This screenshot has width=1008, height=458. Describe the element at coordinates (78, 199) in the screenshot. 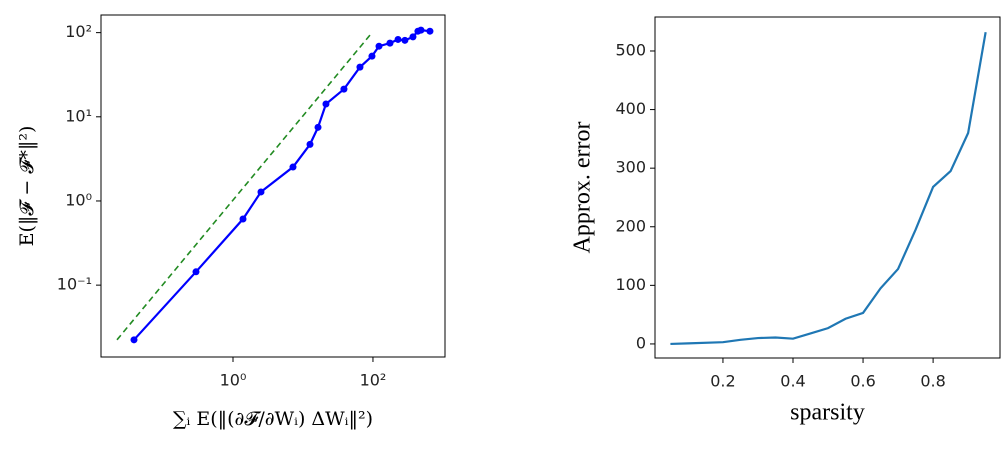

I see `y-tick-label: 10⁰` at that location.